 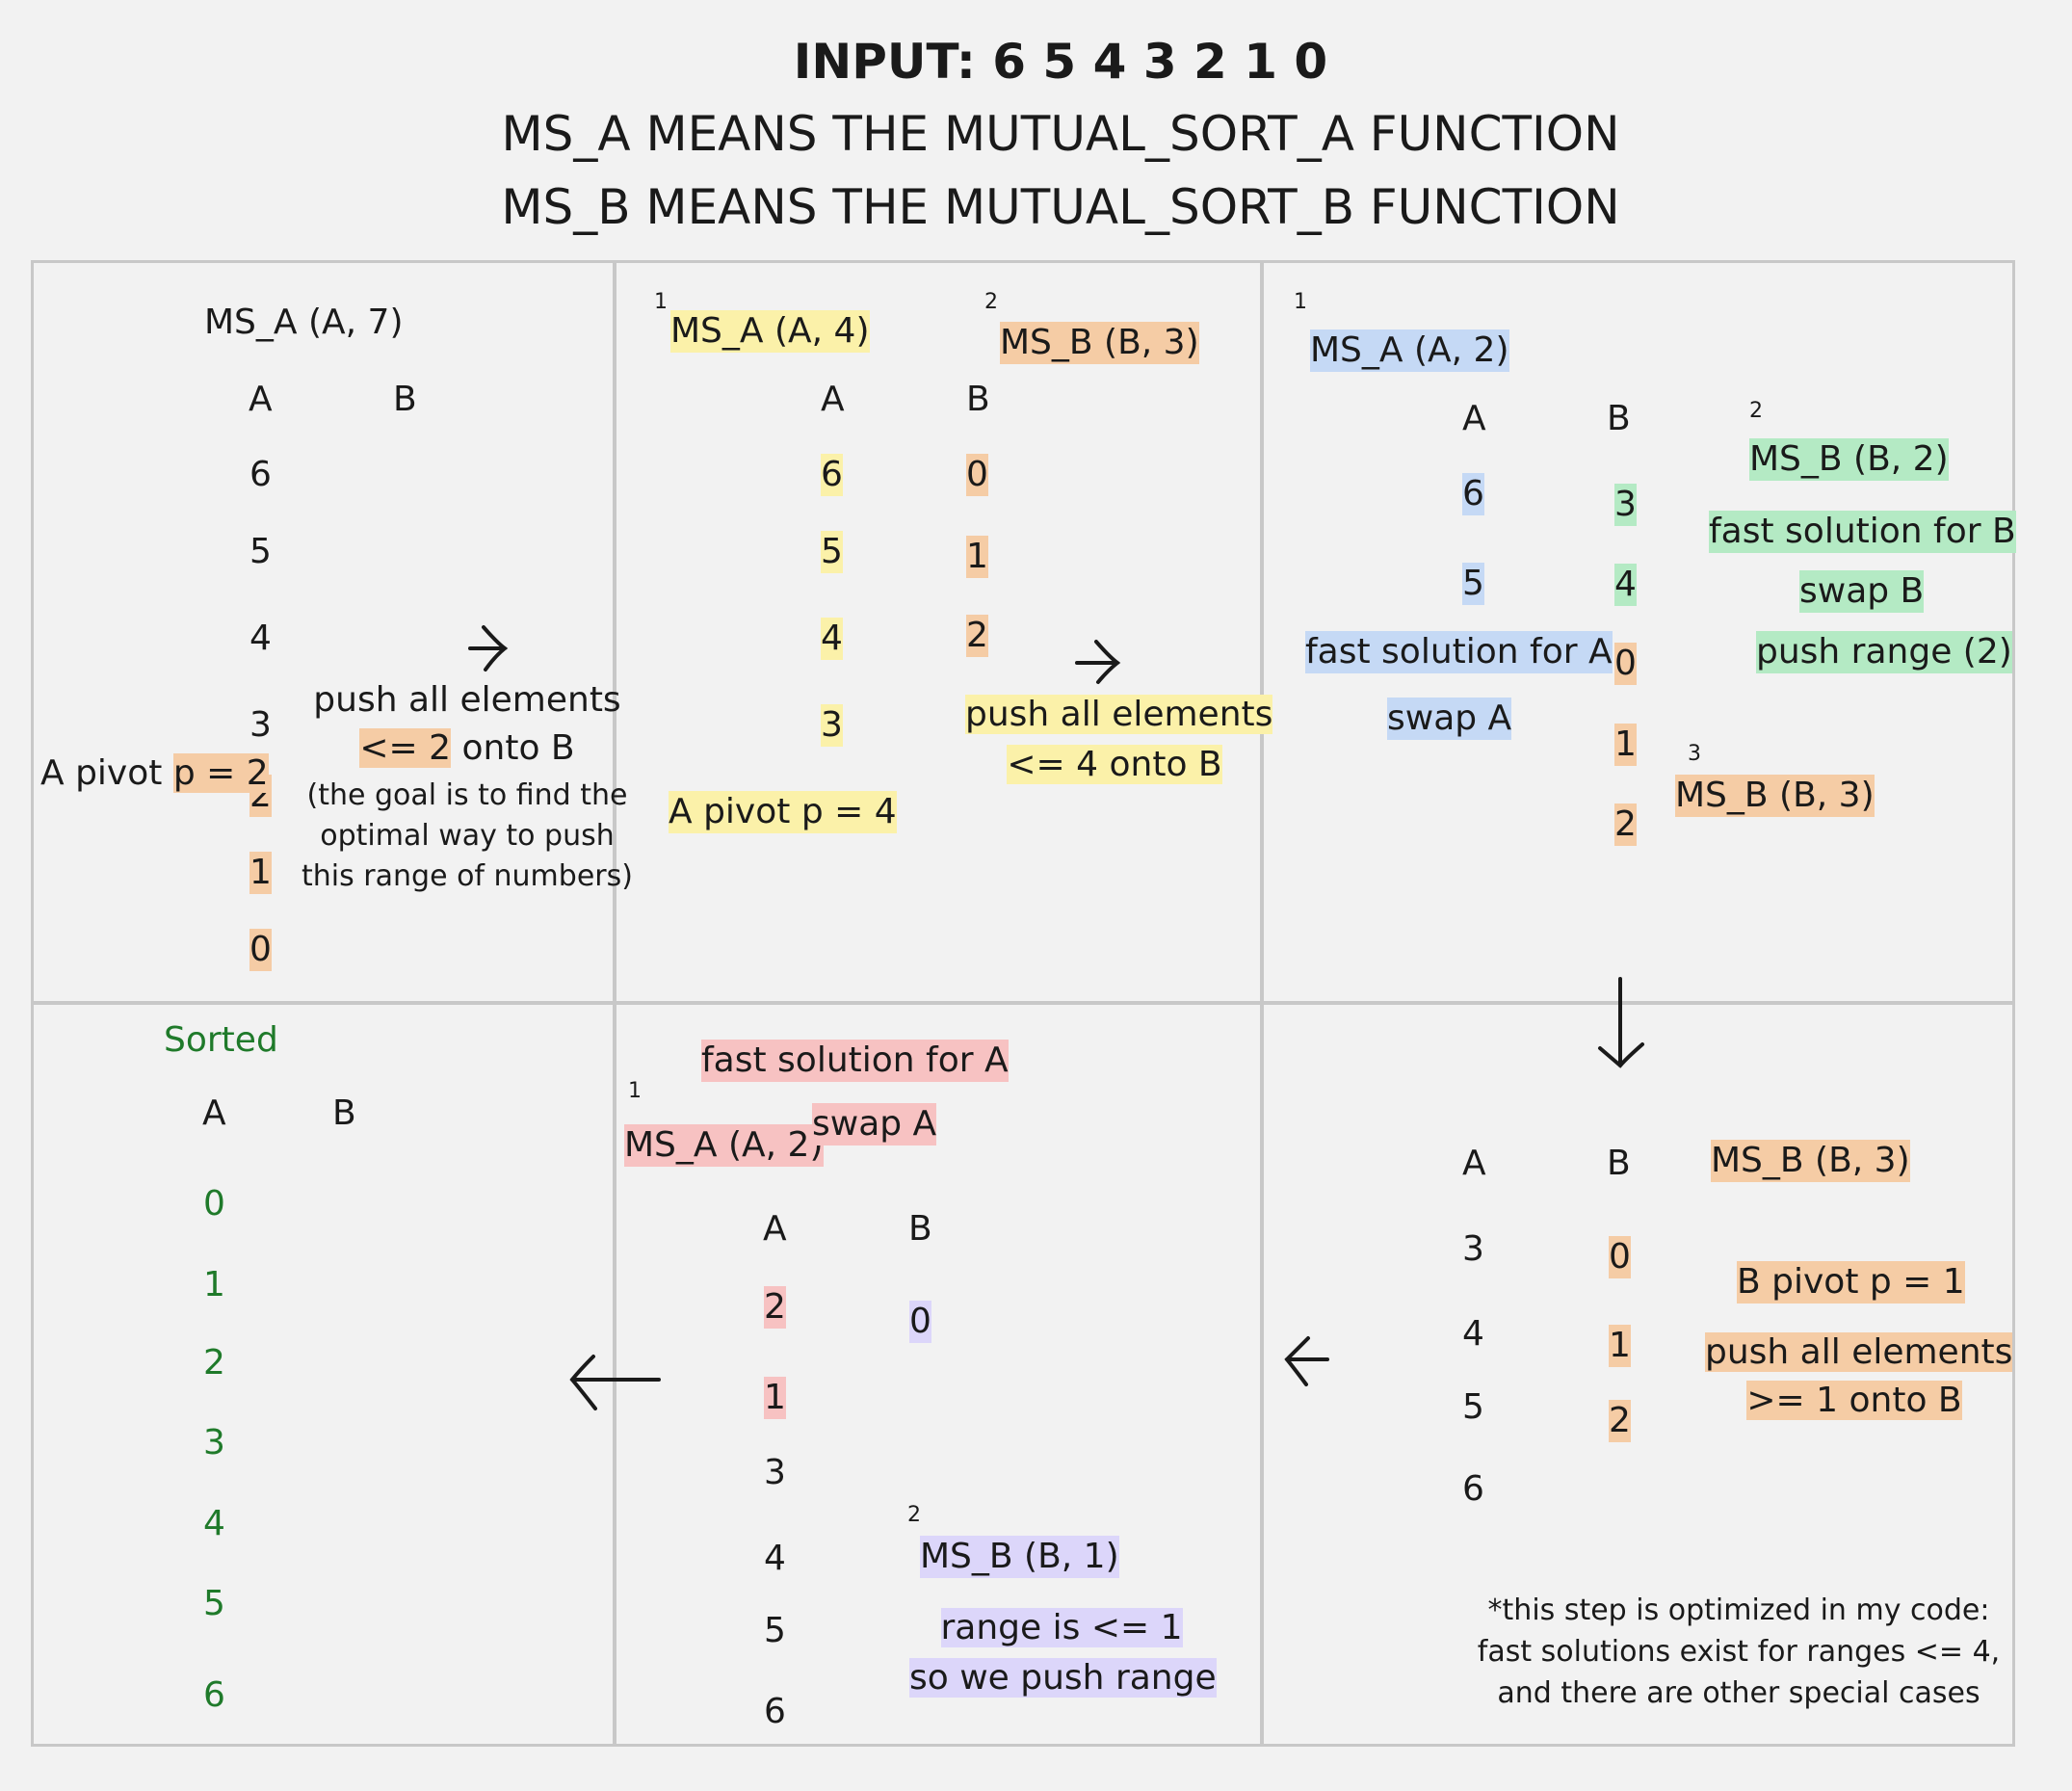 What do you see at coordinates (221, 773) in the screenshot?
I see `pivot-value: p = 2` at bounding box center [221, 773].